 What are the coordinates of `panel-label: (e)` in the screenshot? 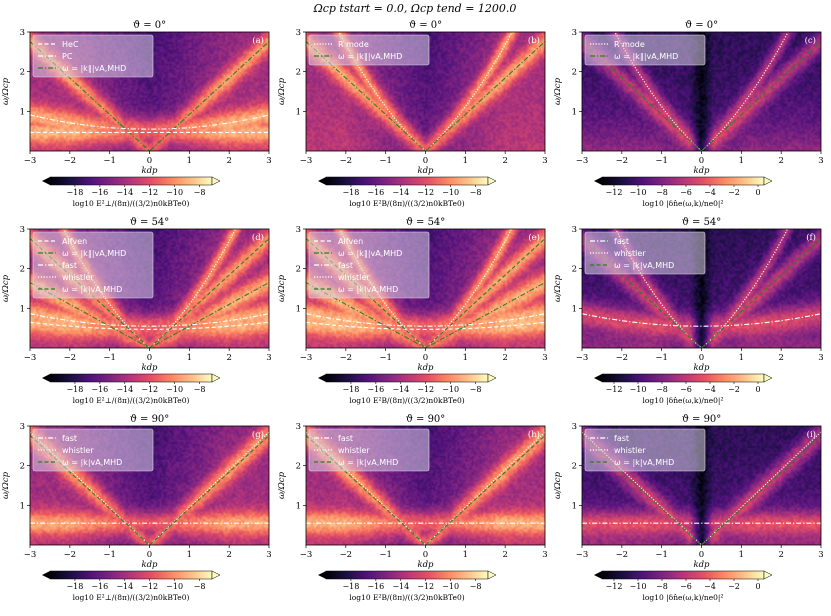 It's located at (534, 237).